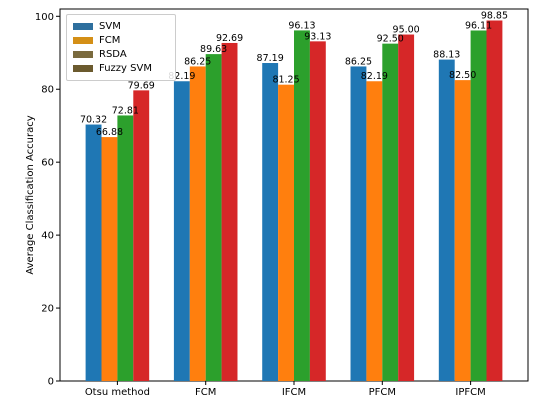 Image resolution: width=550 pixels, height=405 pixels. What do you see at coordinates (181, 76) in the screenshot?
I see `bar-label-svm-fcm: 82.19` at bounding box center [181, 76].